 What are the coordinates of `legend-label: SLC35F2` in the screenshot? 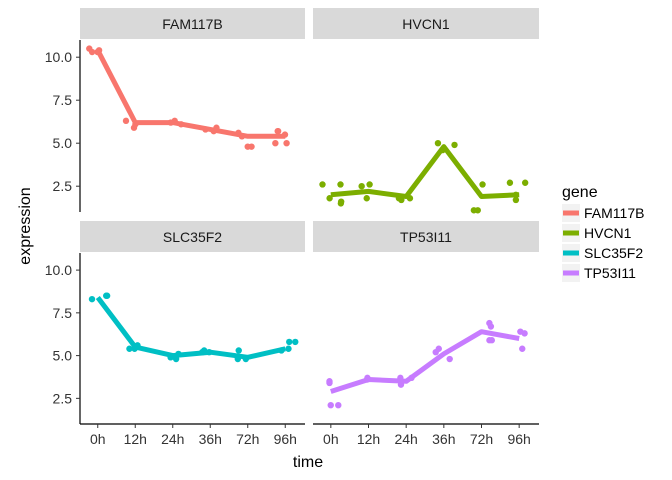 It's located at (613, 253).